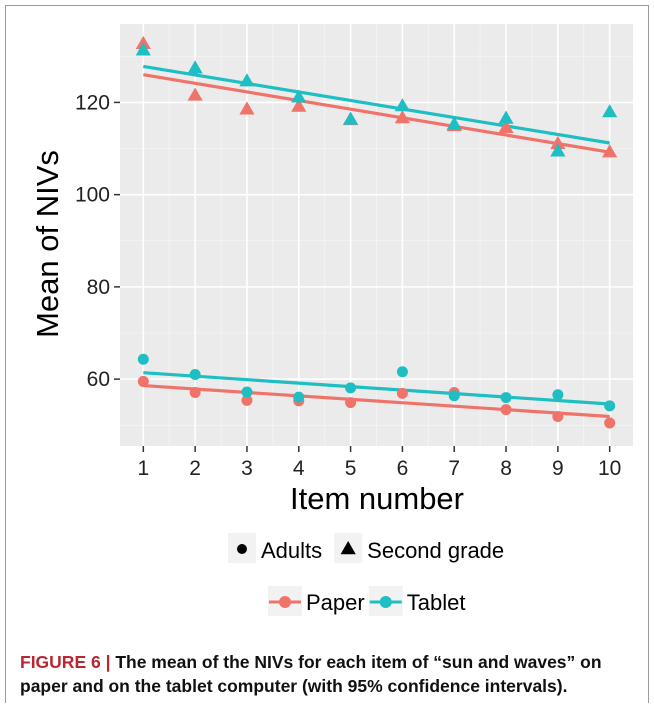 This screenshot has height=708, width=654. What do you see at coordinates (247, 468) in the screenshot?
I see `x-tick-label: 3` at bounding box center [247, 468].